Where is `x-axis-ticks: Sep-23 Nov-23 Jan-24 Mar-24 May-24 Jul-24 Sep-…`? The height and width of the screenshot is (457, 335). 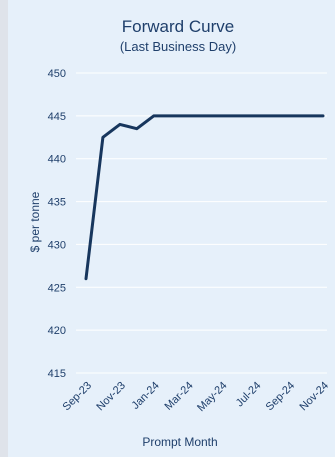 x-axis-ticks: Sep-23 Nov-23 Jan-24 Mar-24 May-24 Jul-24 Sep-… is located at coordinates (196, 397).